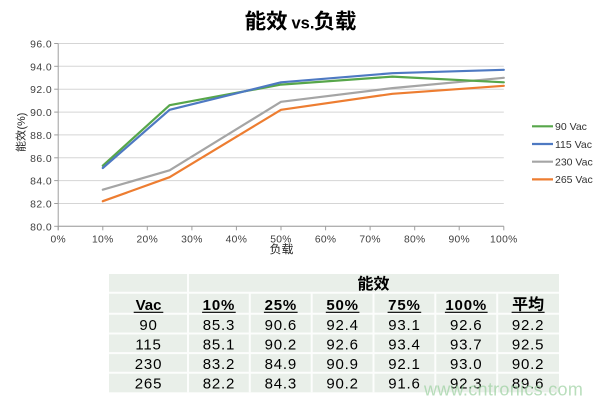 This screenshot has height=403, width=600. Describe the element at coordinates (219, 325) in the screenshot. I see `svg-text: 85.3` at that location.